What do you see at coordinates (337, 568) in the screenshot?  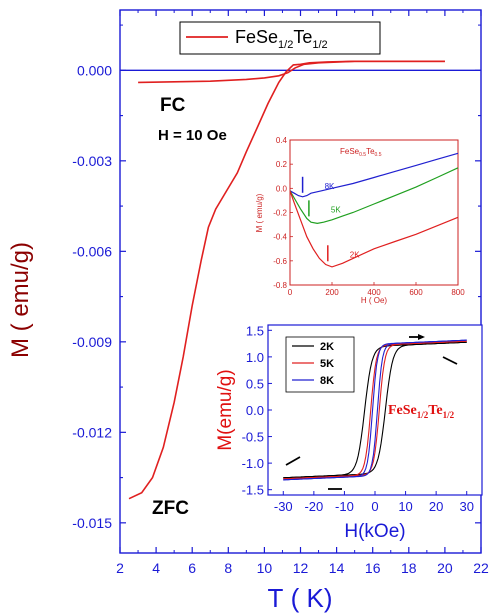 I see `x-tick-label: 14` at bounding box center [337, 568].